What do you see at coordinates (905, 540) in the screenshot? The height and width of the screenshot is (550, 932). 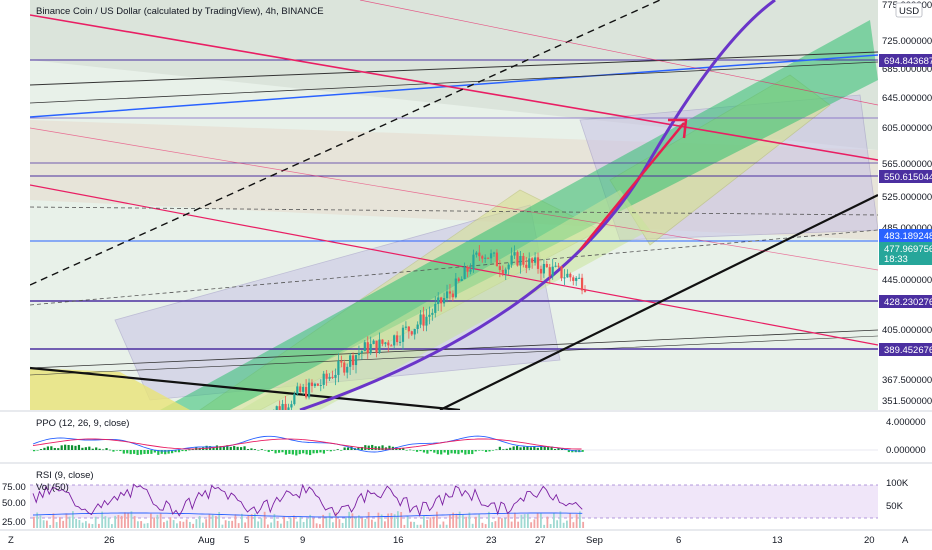 I see `auto-scale-button: A` at bounding box center [905, 540].